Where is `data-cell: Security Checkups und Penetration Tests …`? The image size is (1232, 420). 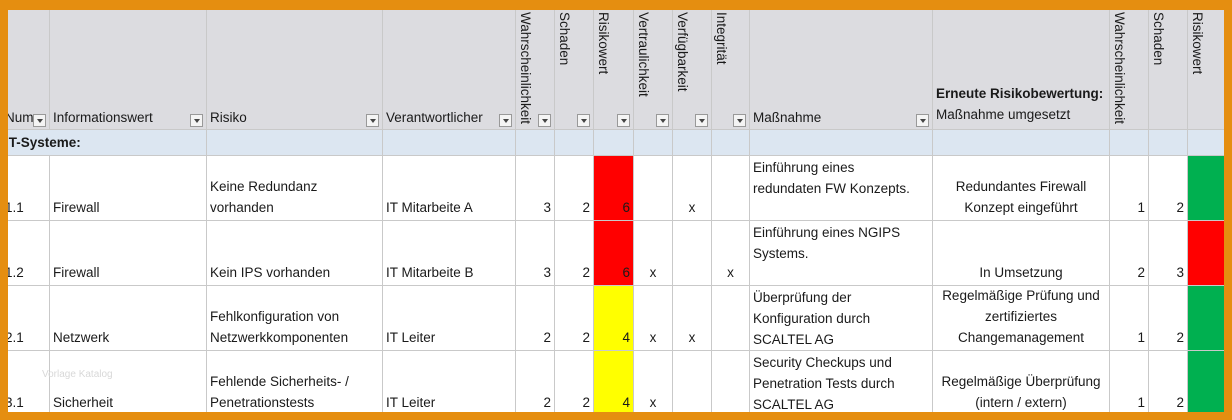 data-cell: Security Checkups und Penetration Tests … is located at coordinates (841, 381).